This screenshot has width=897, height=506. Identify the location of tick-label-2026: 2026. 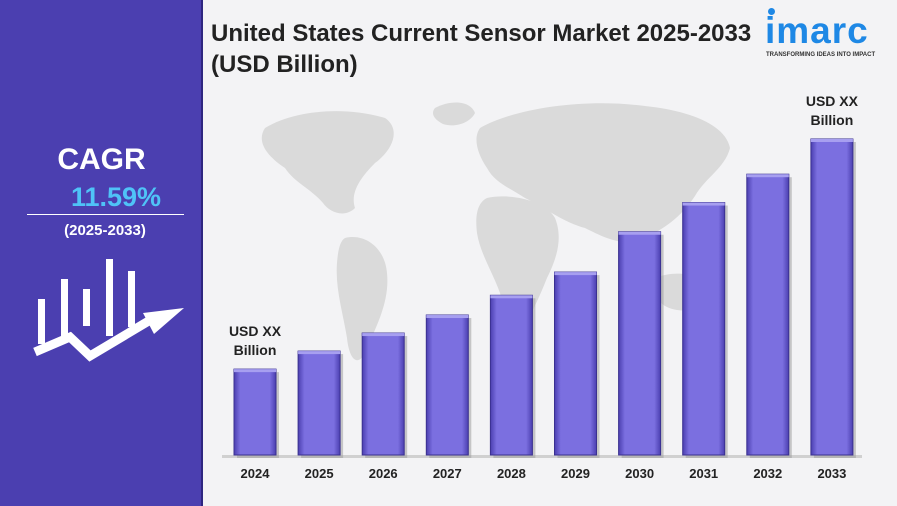
(383, 473).